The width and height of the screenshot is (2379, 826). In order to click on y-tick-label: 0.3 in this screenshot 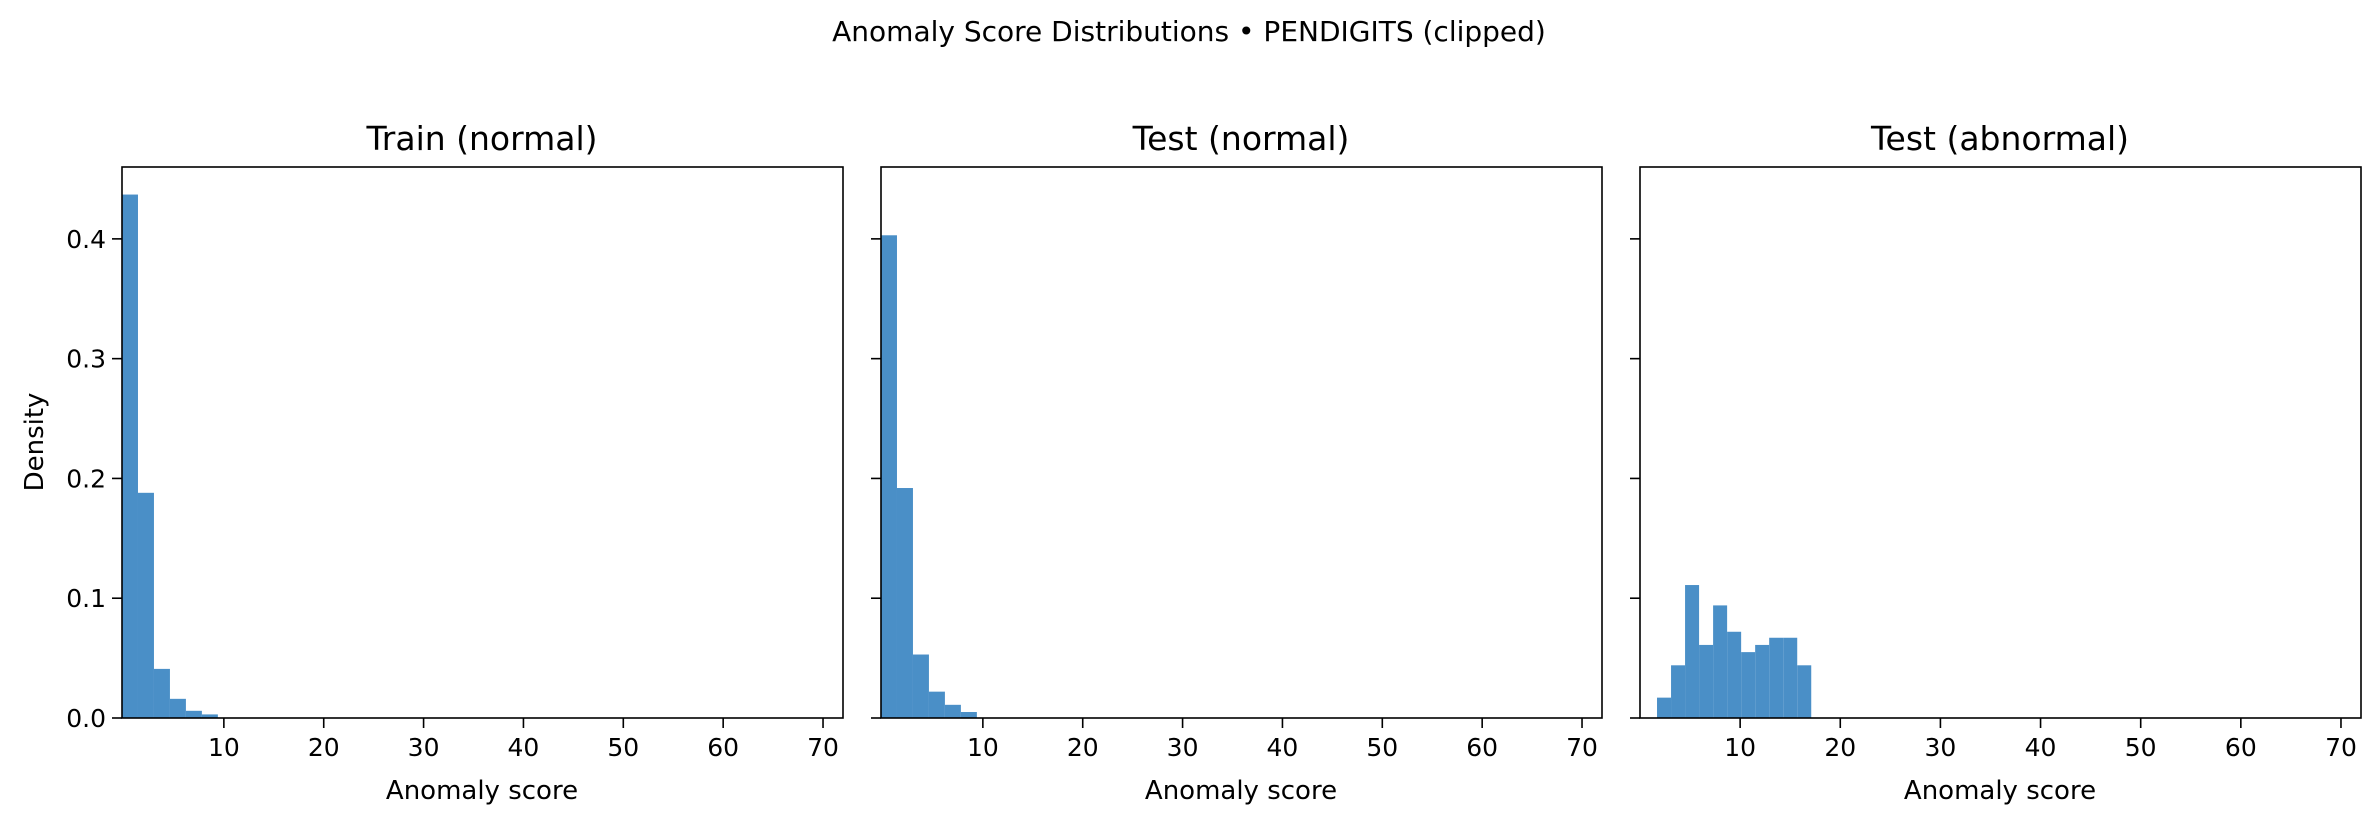, I will do `click(86, 359)`.